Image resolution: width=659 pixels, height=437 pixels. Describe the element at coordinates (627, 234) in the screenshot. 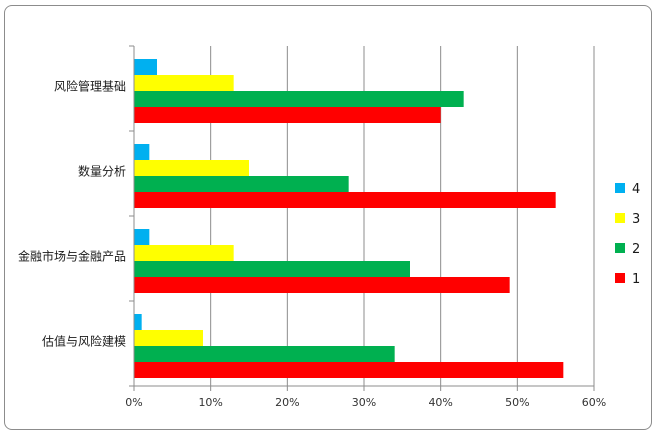

I see `legend: 4 3 2 1` at that location.